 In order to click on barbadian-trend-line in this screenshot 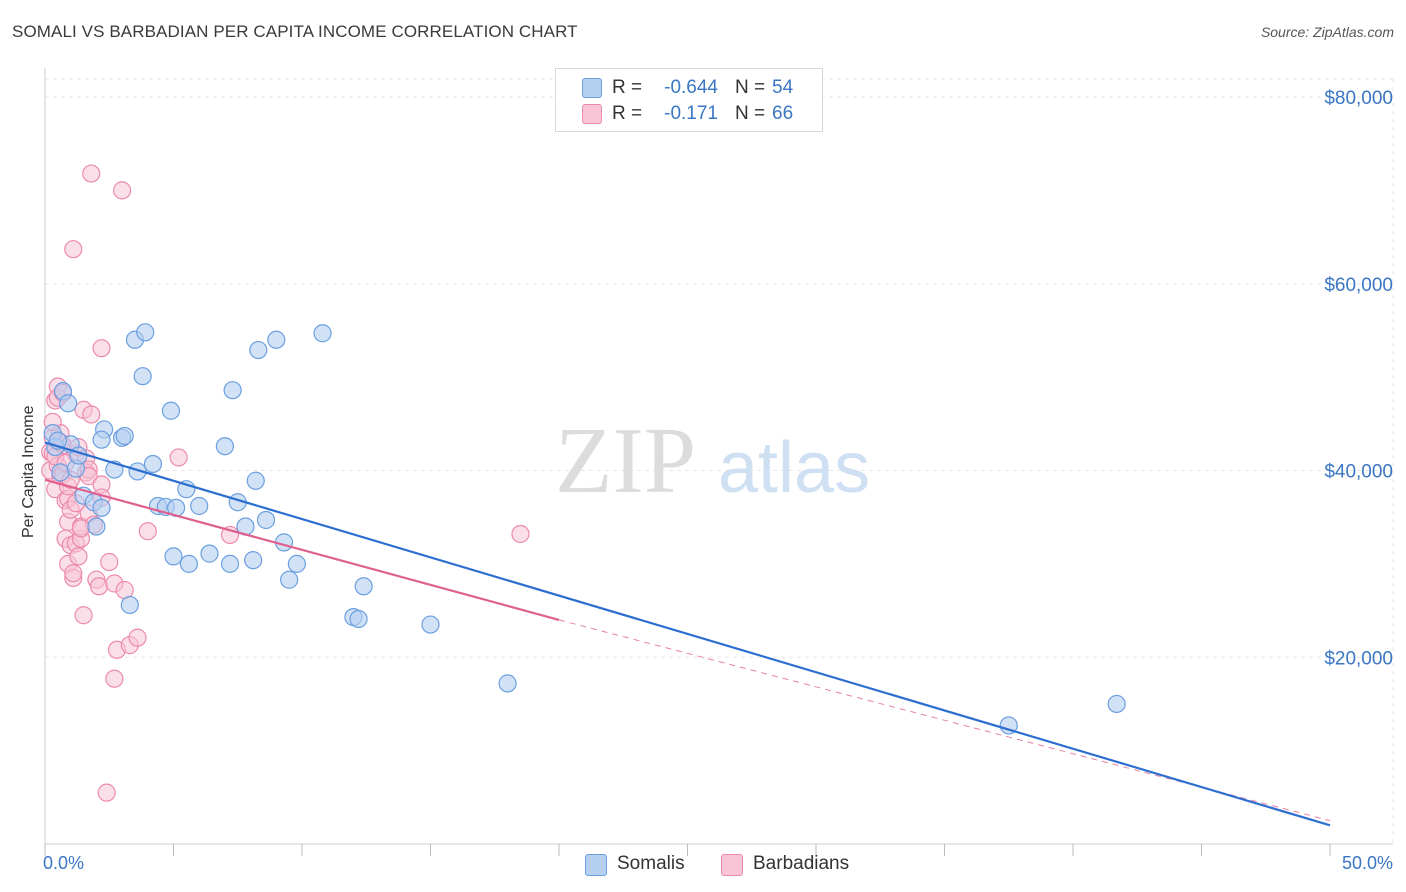, I will do `click(302, 549)`.